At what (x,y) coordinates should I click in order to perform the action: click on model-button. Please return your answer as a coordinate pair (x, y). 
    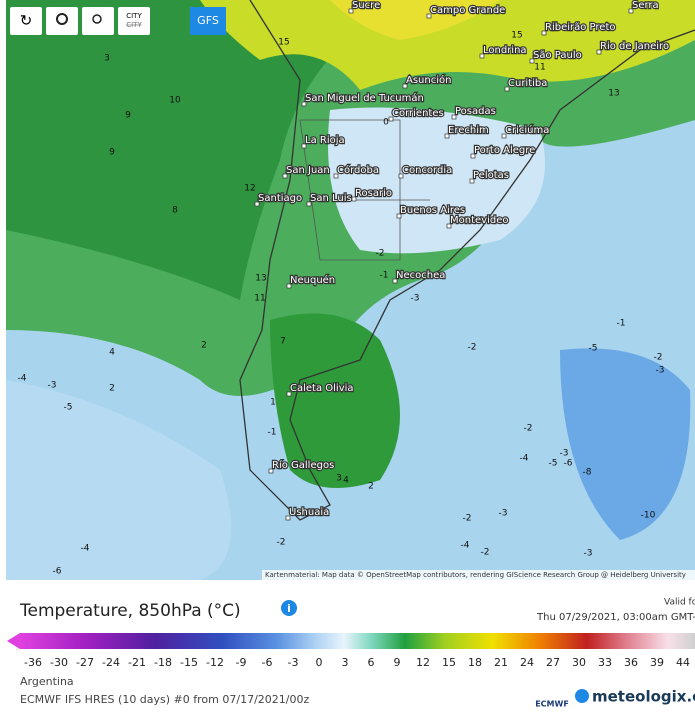
    Looking at the image, I should click on (208, 21).